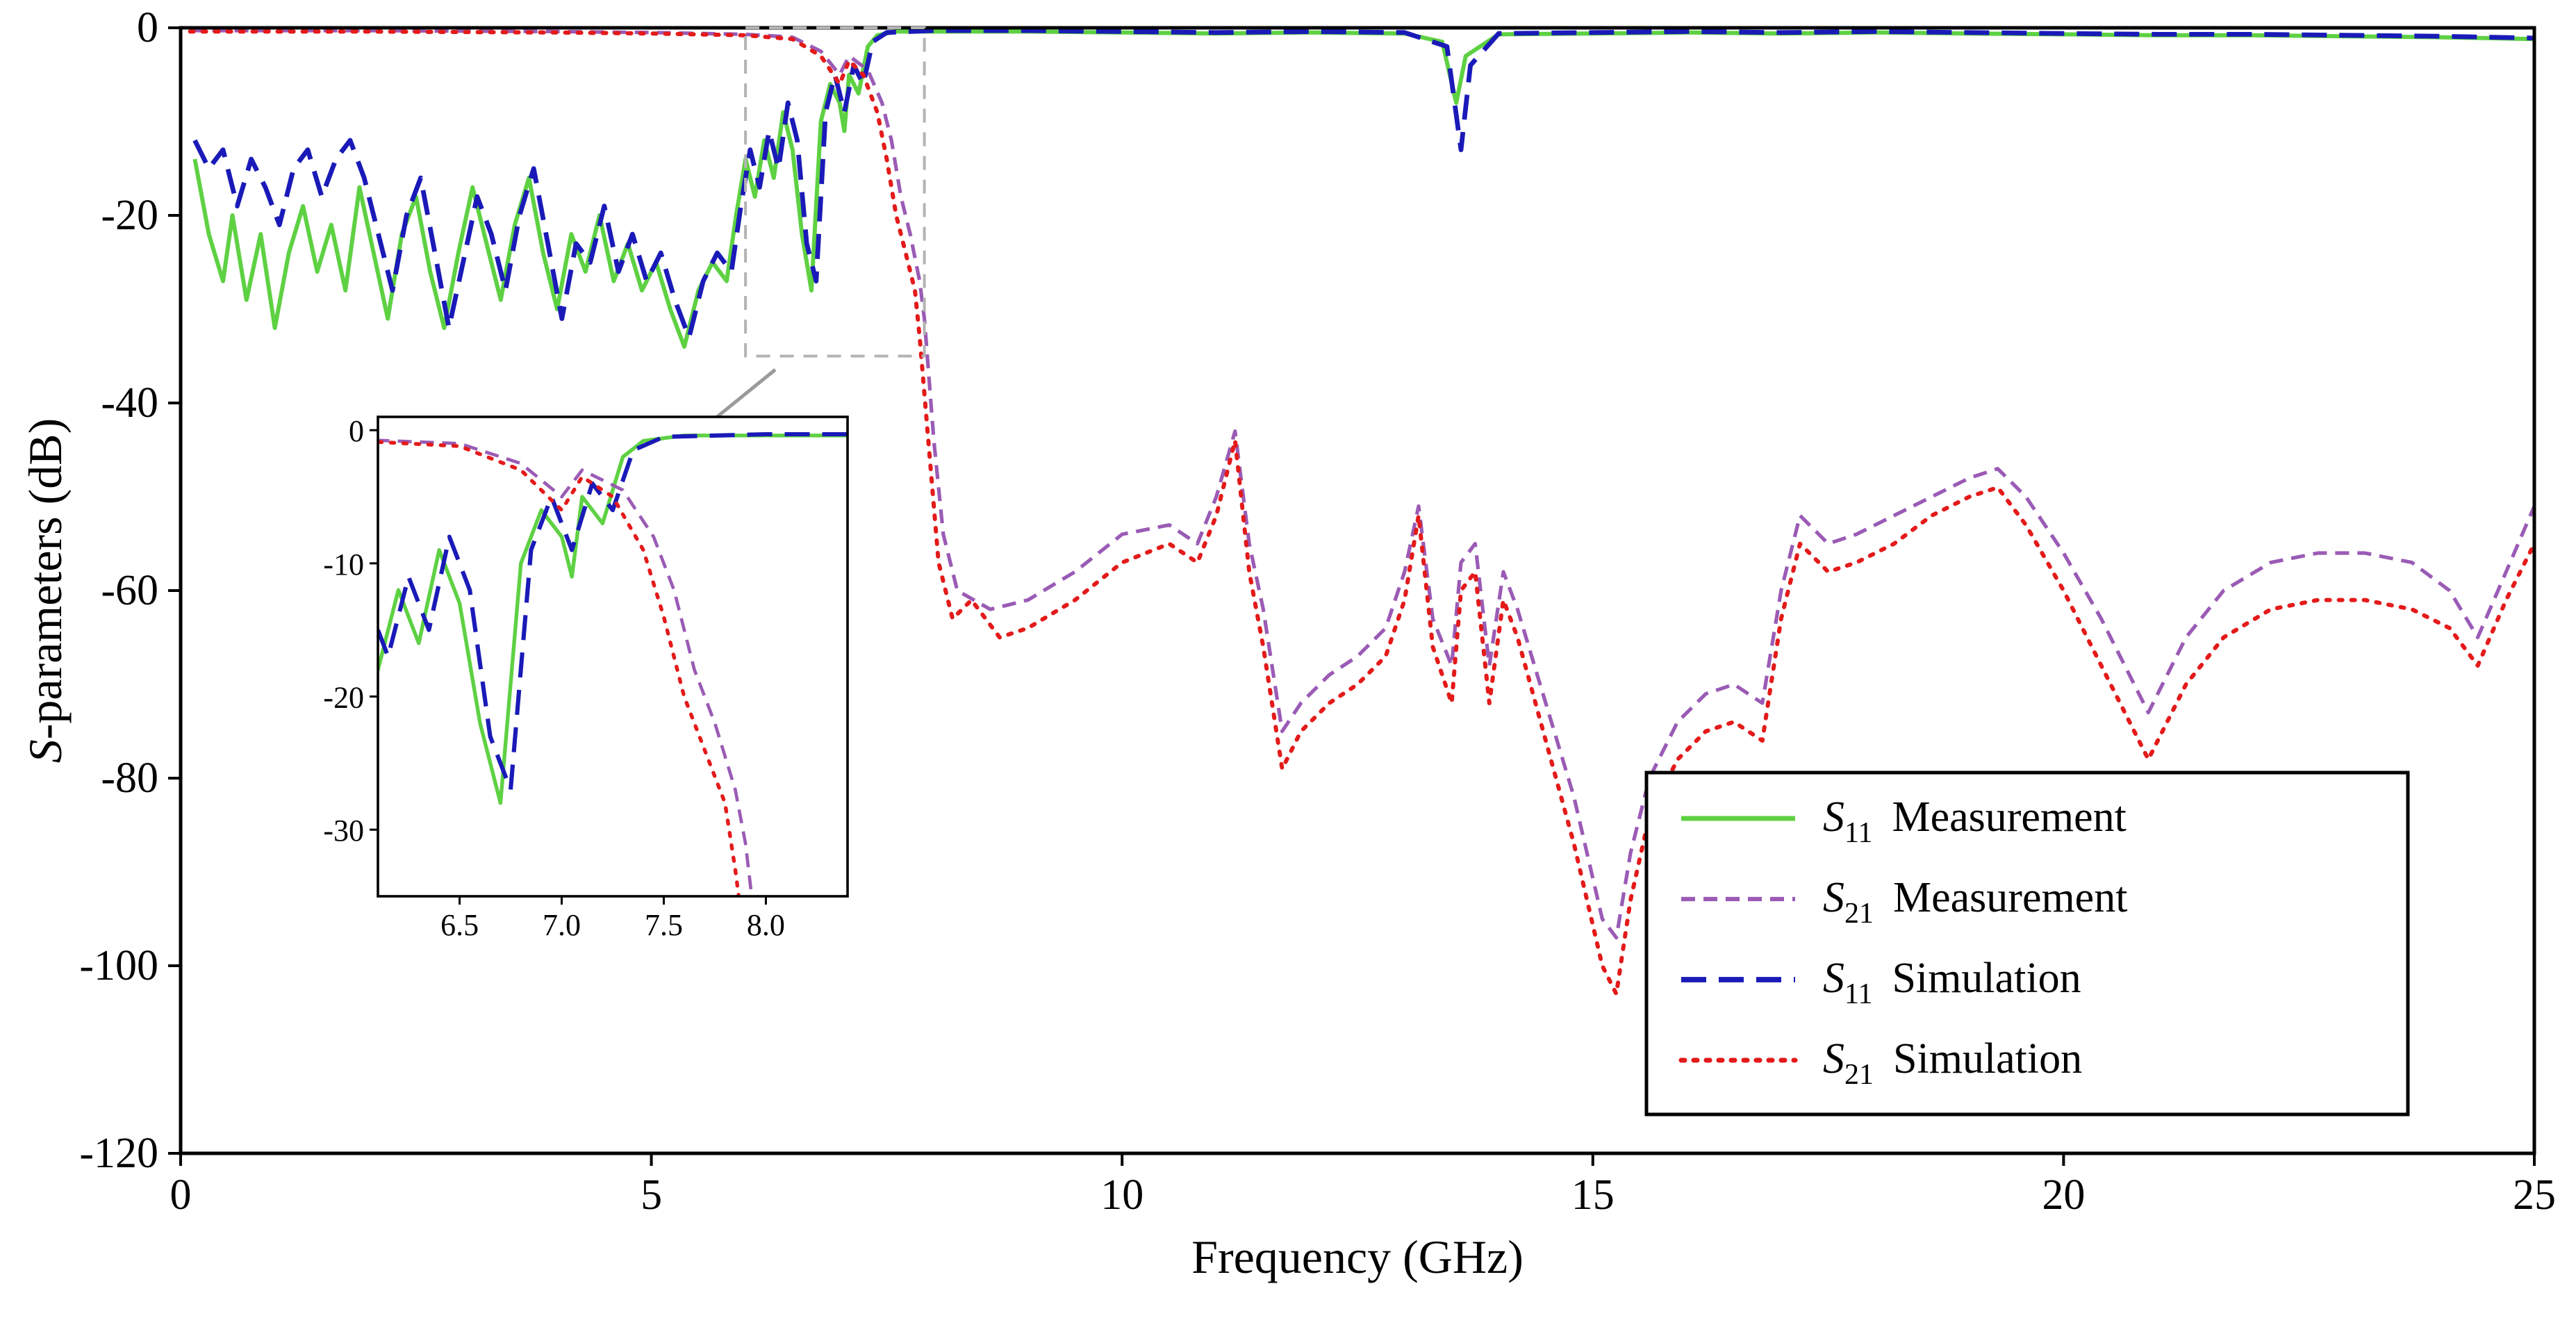 This screenshot has width=2576, height=1318. What do you see at coordinates (2027, 944) in the screenshot?
I see `legend-box` at bounding box center [2027, 944].